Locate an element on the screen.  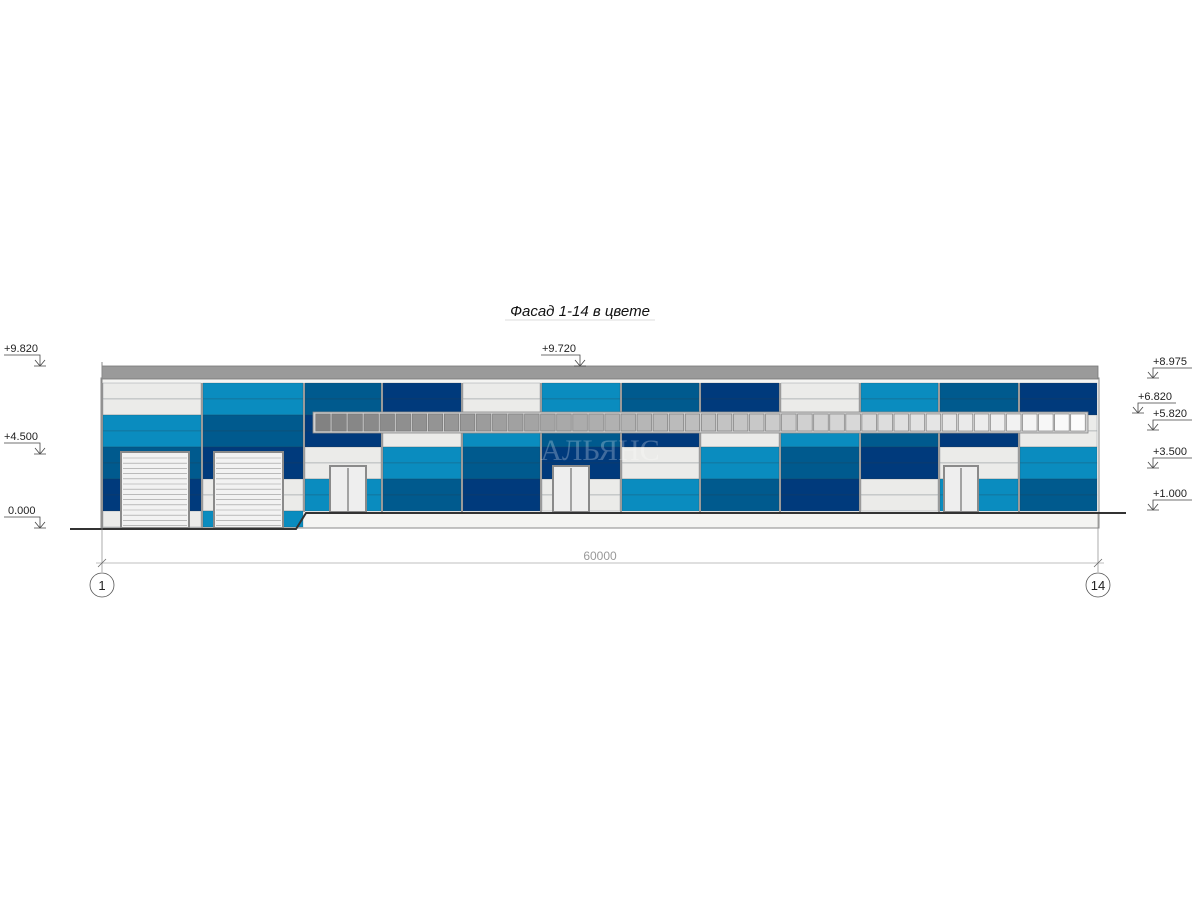
elevation-marker: +9.820 is located at coordinates (25, 355).